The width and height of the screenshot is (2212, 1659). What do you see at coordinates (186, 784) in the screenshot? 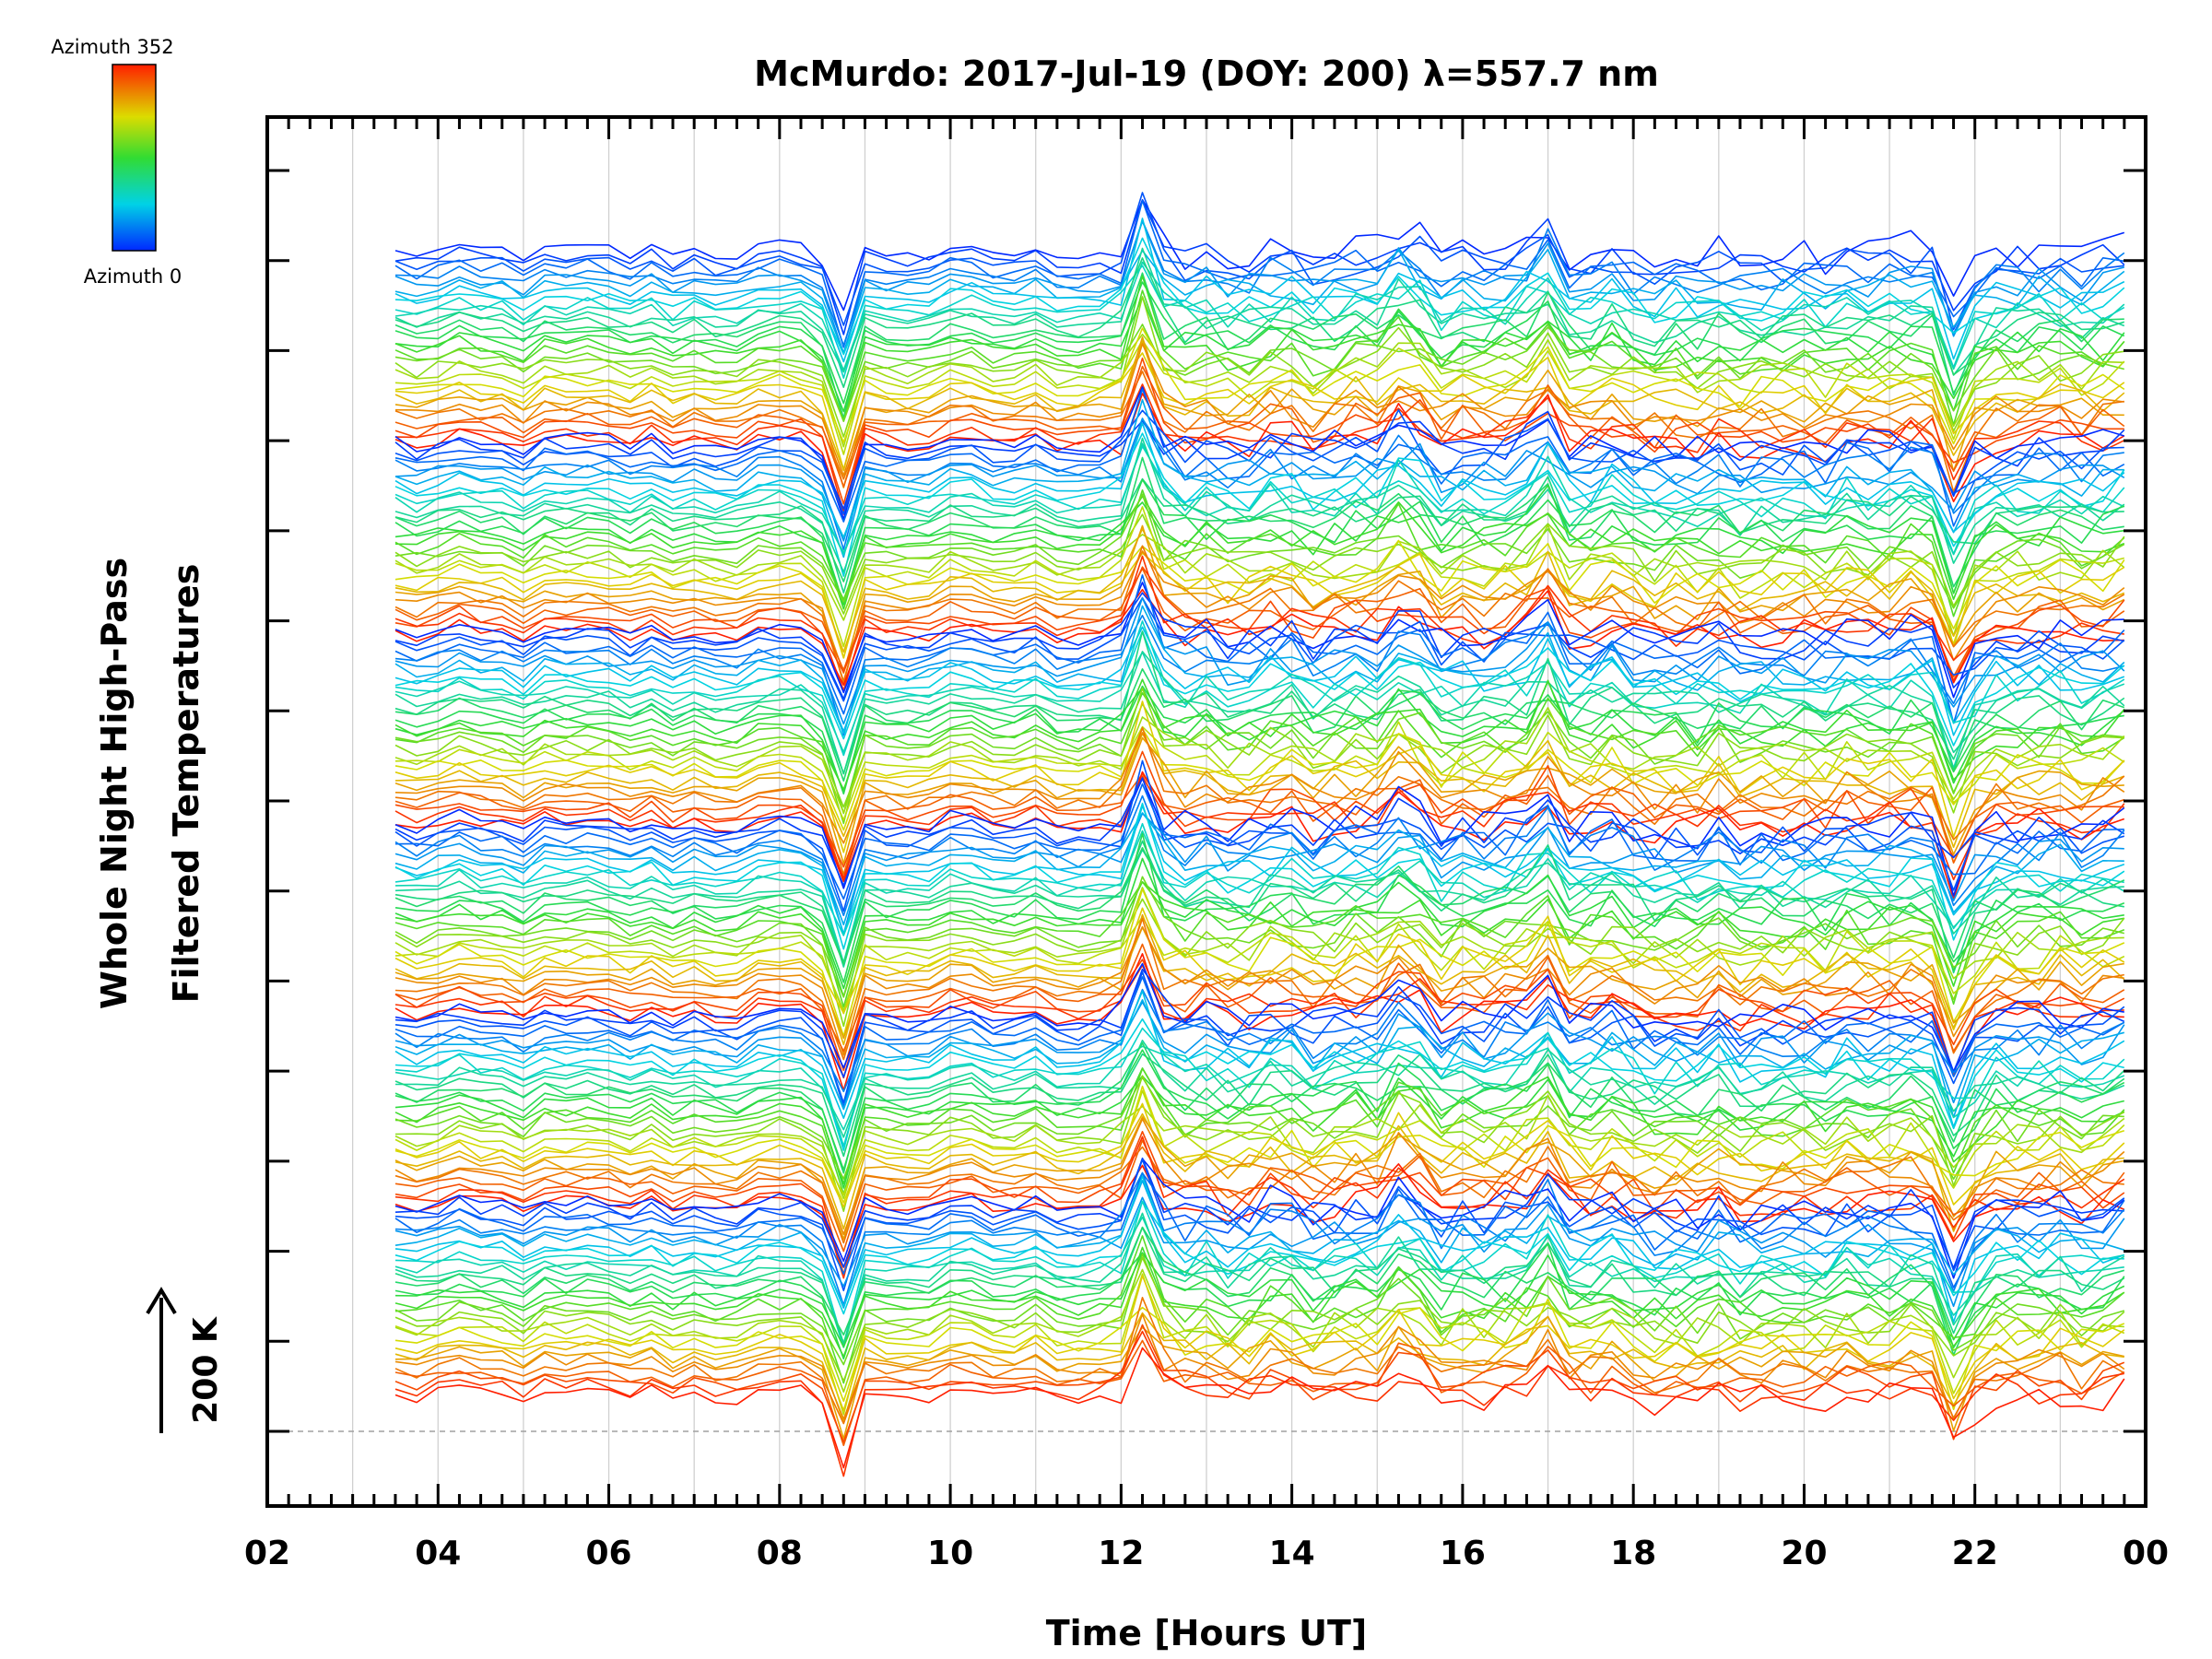
I see `y-axis-label-line2: Filtered Temperatures` at bounding box center [186, 784].